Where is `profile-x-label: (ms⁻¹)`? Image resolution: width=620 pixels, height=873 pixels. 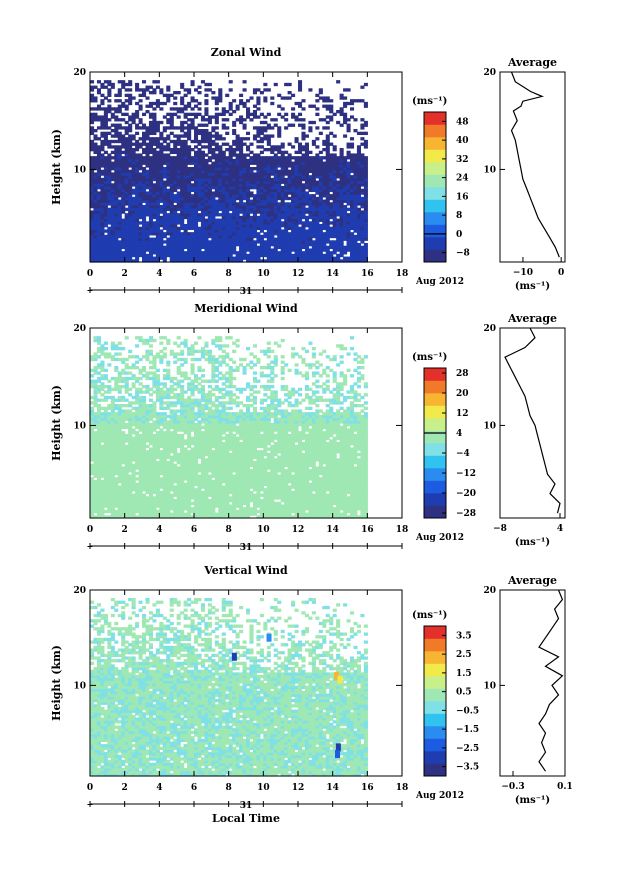
profile-x-label: (ms⁻¹) is located at coordinates (532, 286).